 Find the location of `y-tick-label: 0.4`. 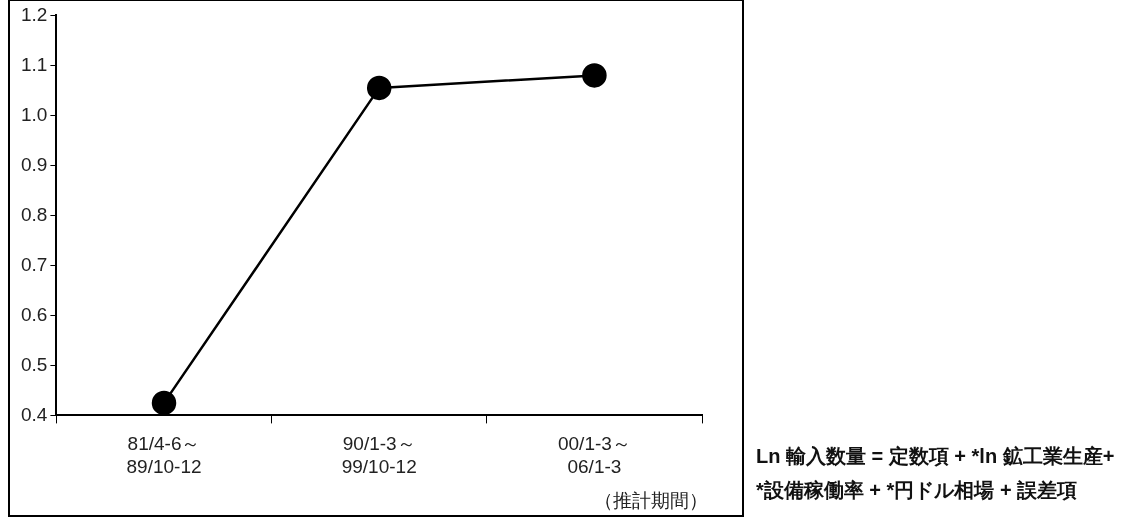

y-tick-label: 0.4 is located at coordinates (34, 414).